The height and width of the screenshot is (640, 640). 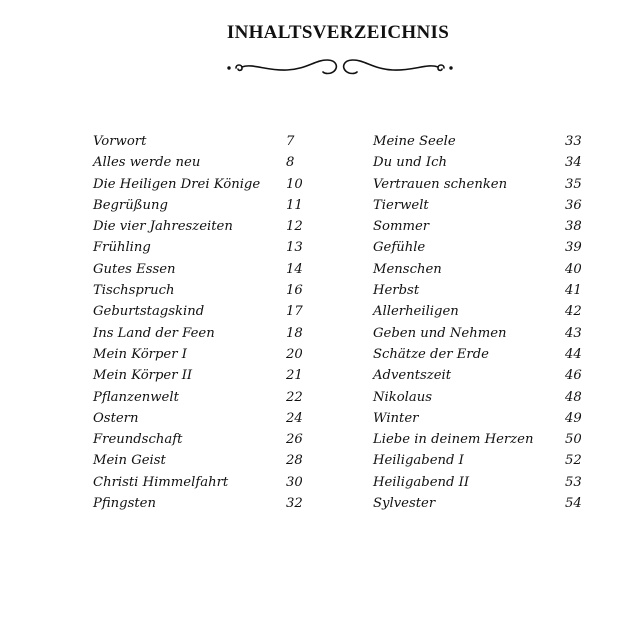 What do you see at coordinates (573, 354) in the screenshot?
I see `toc-entry-page: 44` at bounding box center [573, 354].